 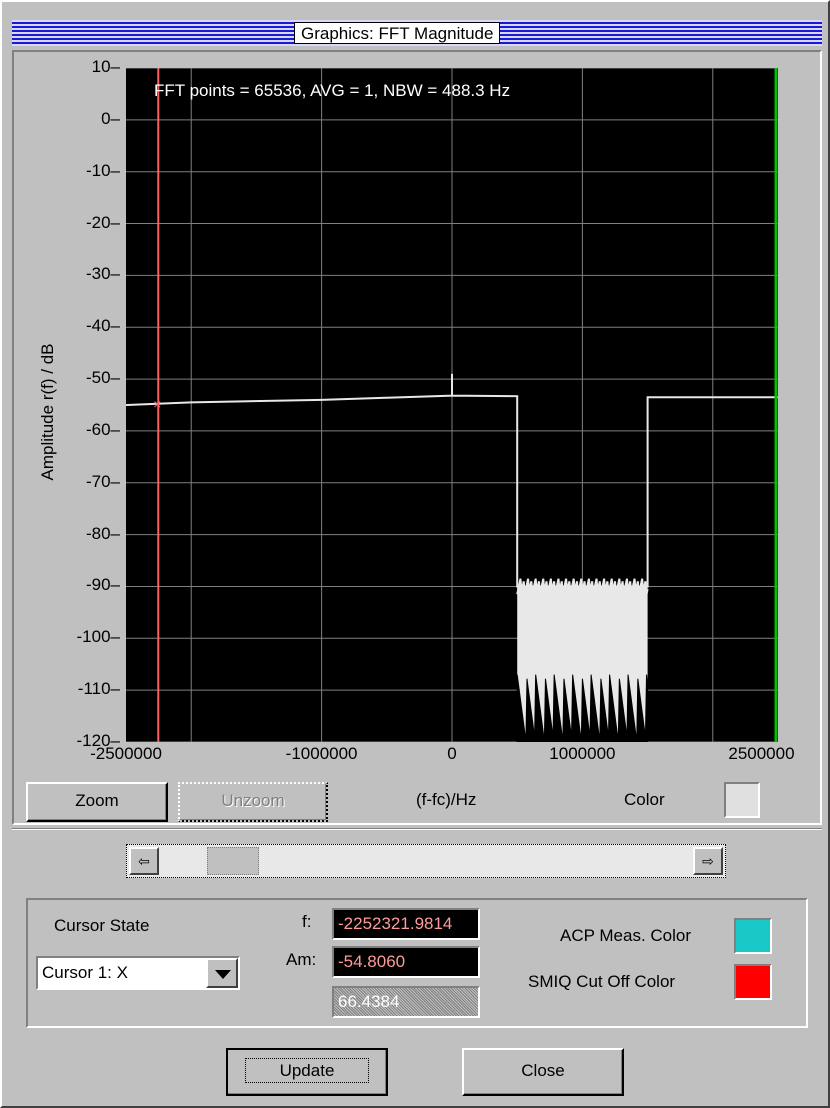 What do you see at coordinates (582, 753) in the screenshot?
I see `x-tick-label: 1000000` at bounding box center [582, 753].